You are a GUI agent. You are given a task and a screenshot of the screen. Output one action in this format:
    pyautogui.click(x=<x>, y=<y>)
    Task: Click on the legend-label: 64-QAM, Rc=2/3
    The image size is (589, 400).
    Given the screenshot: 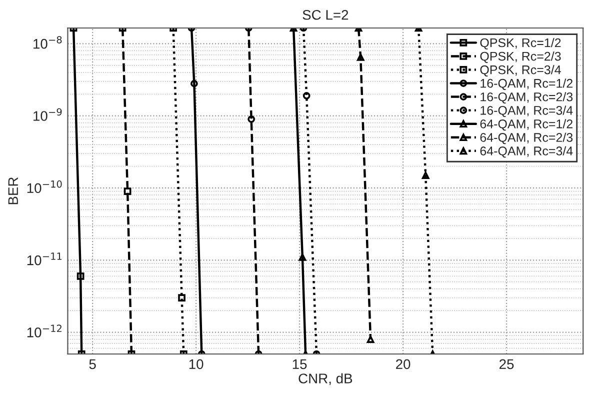 What is the action you would take?
    pyautogui.click(x=526, y=138)
    